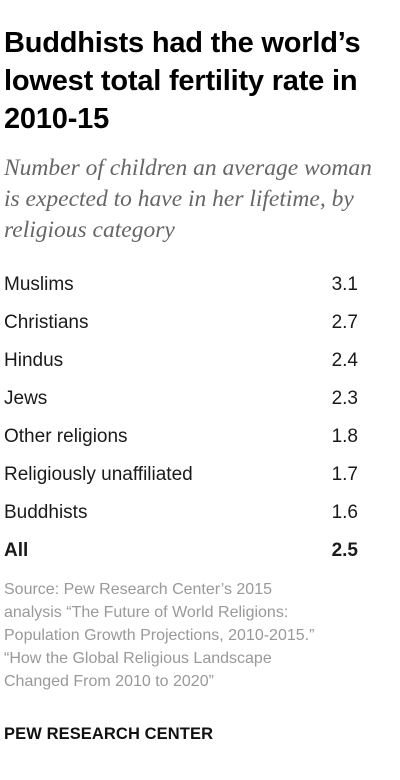 This screenshot has height=780, width=400. I want to click on source-line: analysis “The Future of World Religions:, so click(146, 612).